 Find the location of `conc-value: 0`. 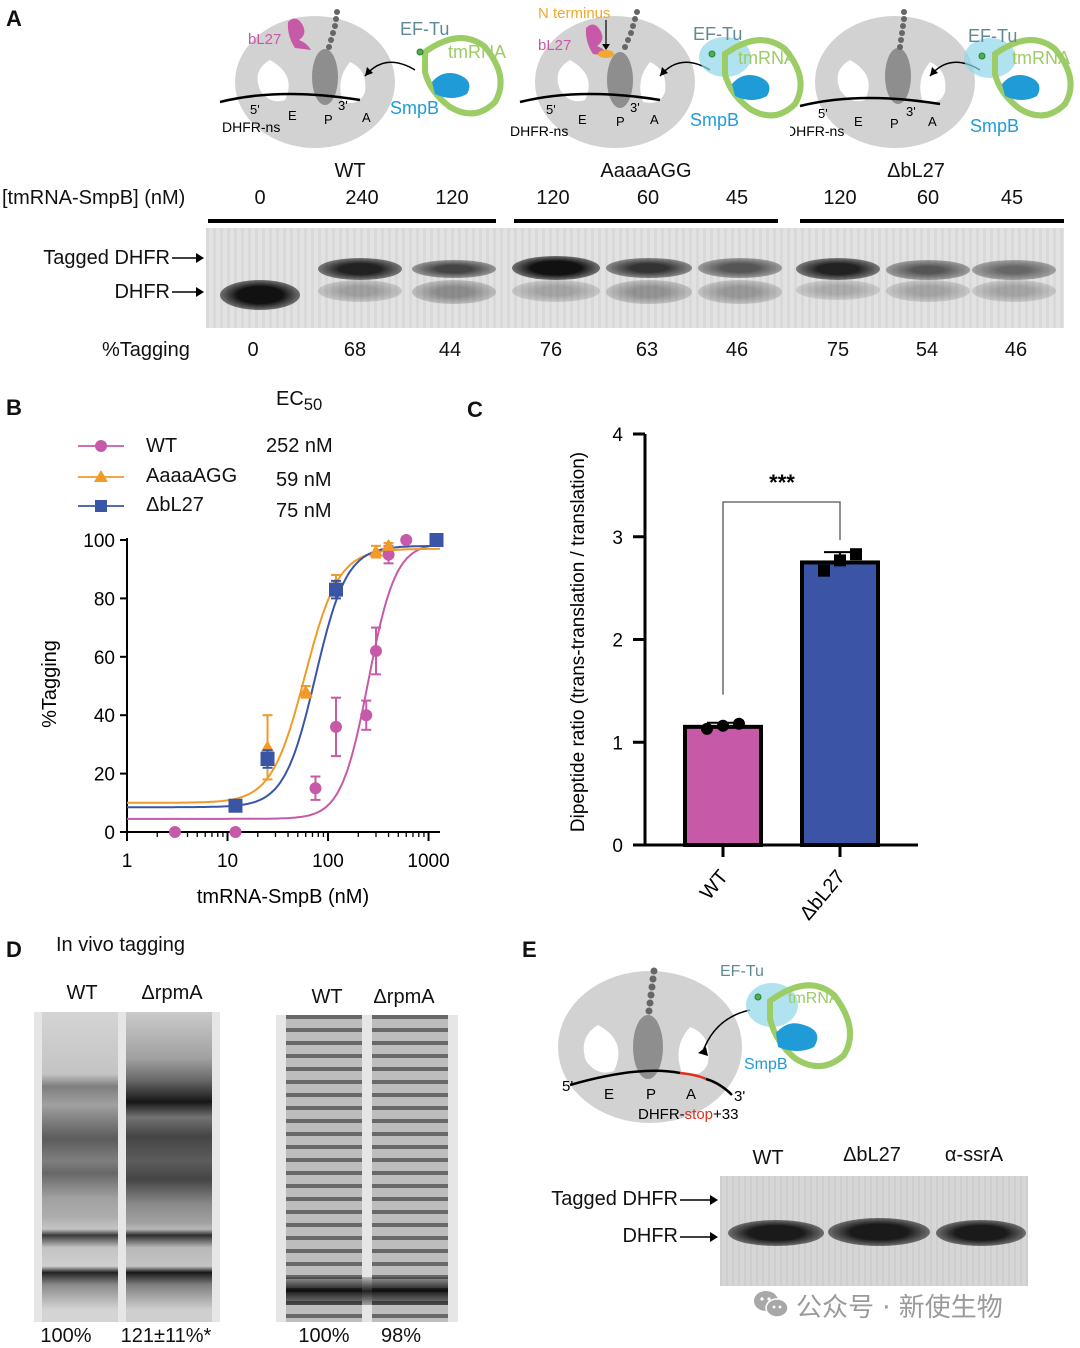

conc-value: 0 is located at coordinates (260, 198).